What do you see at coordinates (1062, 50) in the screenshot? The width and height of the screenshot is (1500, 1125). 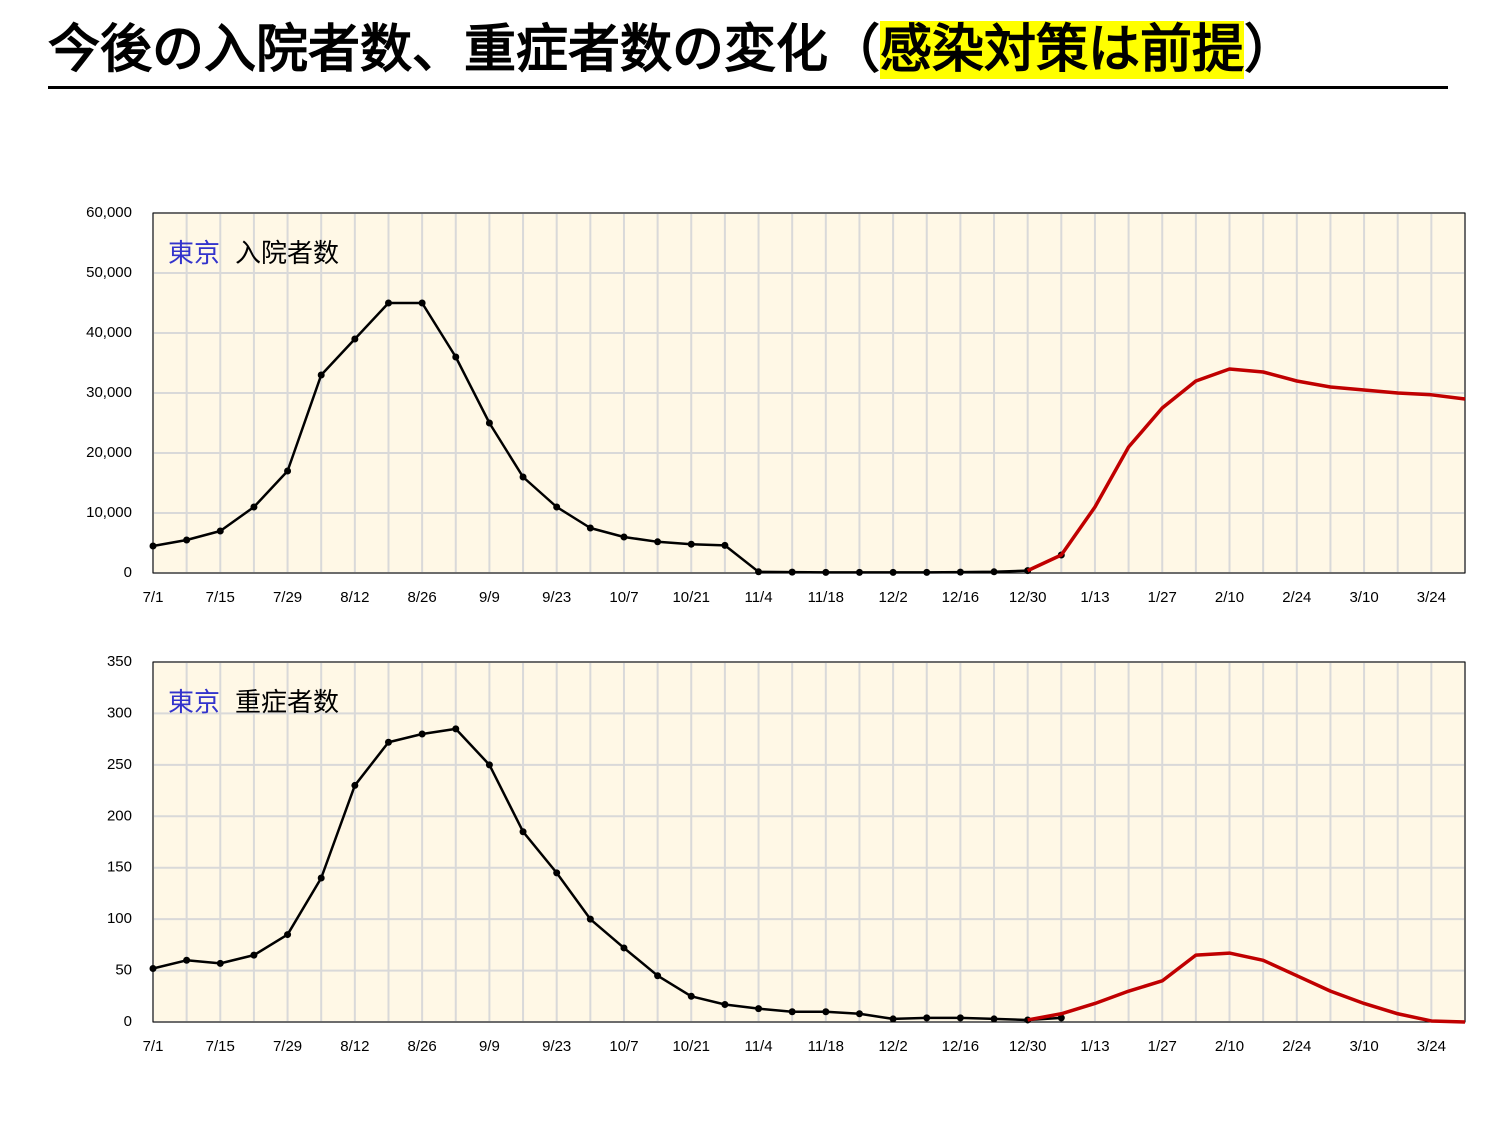 I see `title-highlight: 感染対策は前提` at bounding box center [1062, 50].